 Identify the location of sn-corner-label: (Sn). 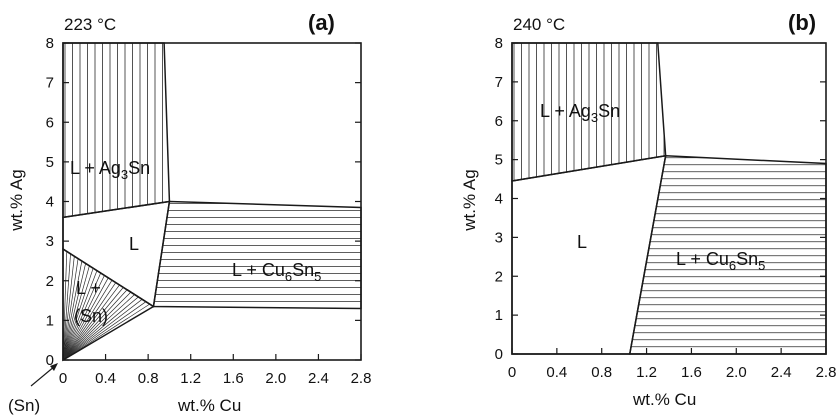
(24, 405).